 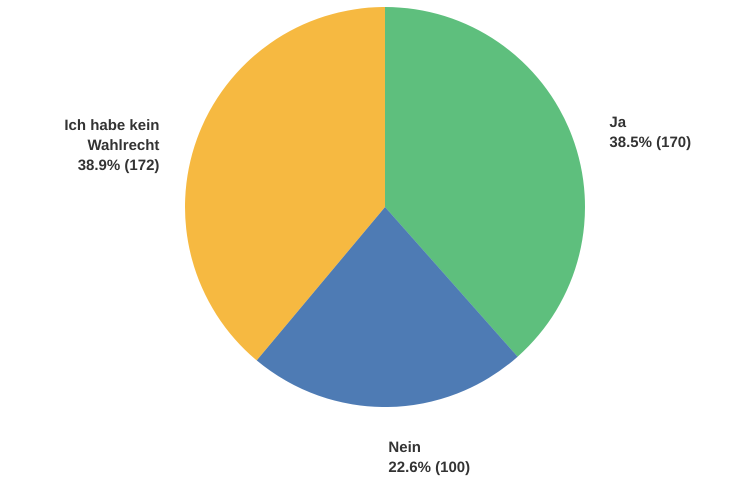 I want to click on data-label: 38.9% (172), so click(x=119, y=165).